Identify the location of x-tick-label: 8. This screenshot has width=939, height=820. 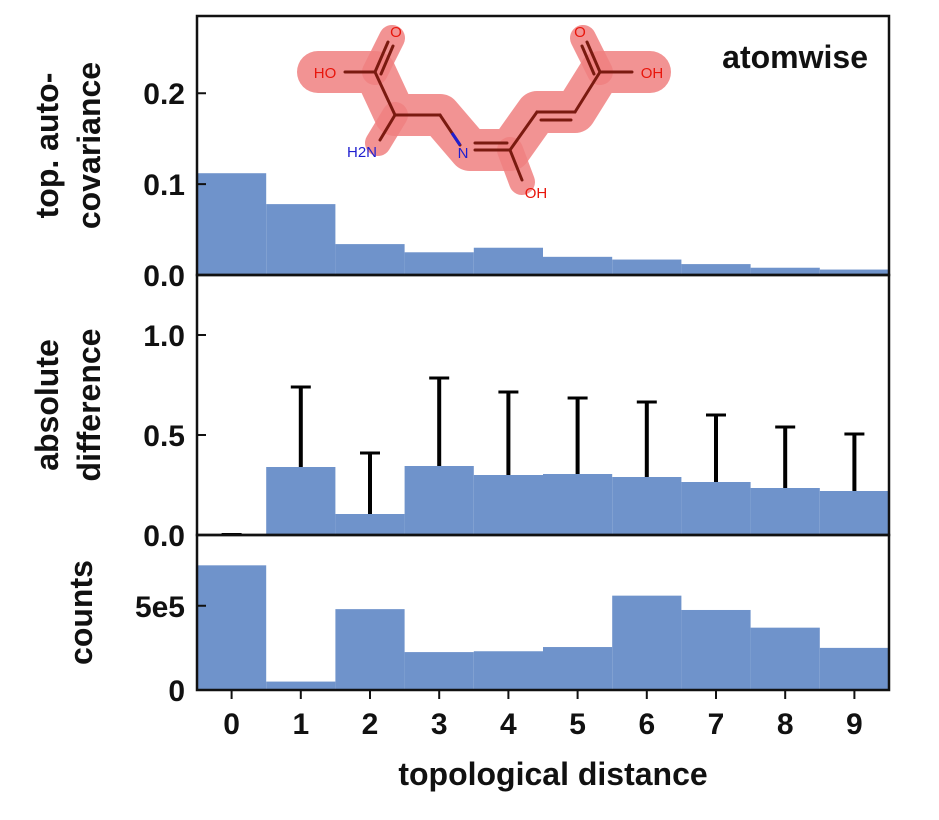
(785, 724).